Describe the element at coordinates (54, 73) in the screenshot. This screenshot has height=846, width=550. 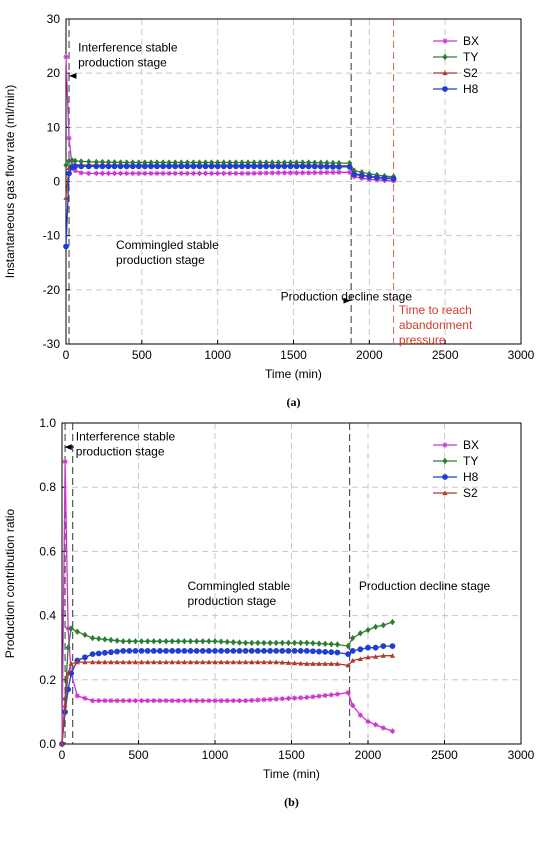
I see `chart-a-ytick-label: 20` at that location.